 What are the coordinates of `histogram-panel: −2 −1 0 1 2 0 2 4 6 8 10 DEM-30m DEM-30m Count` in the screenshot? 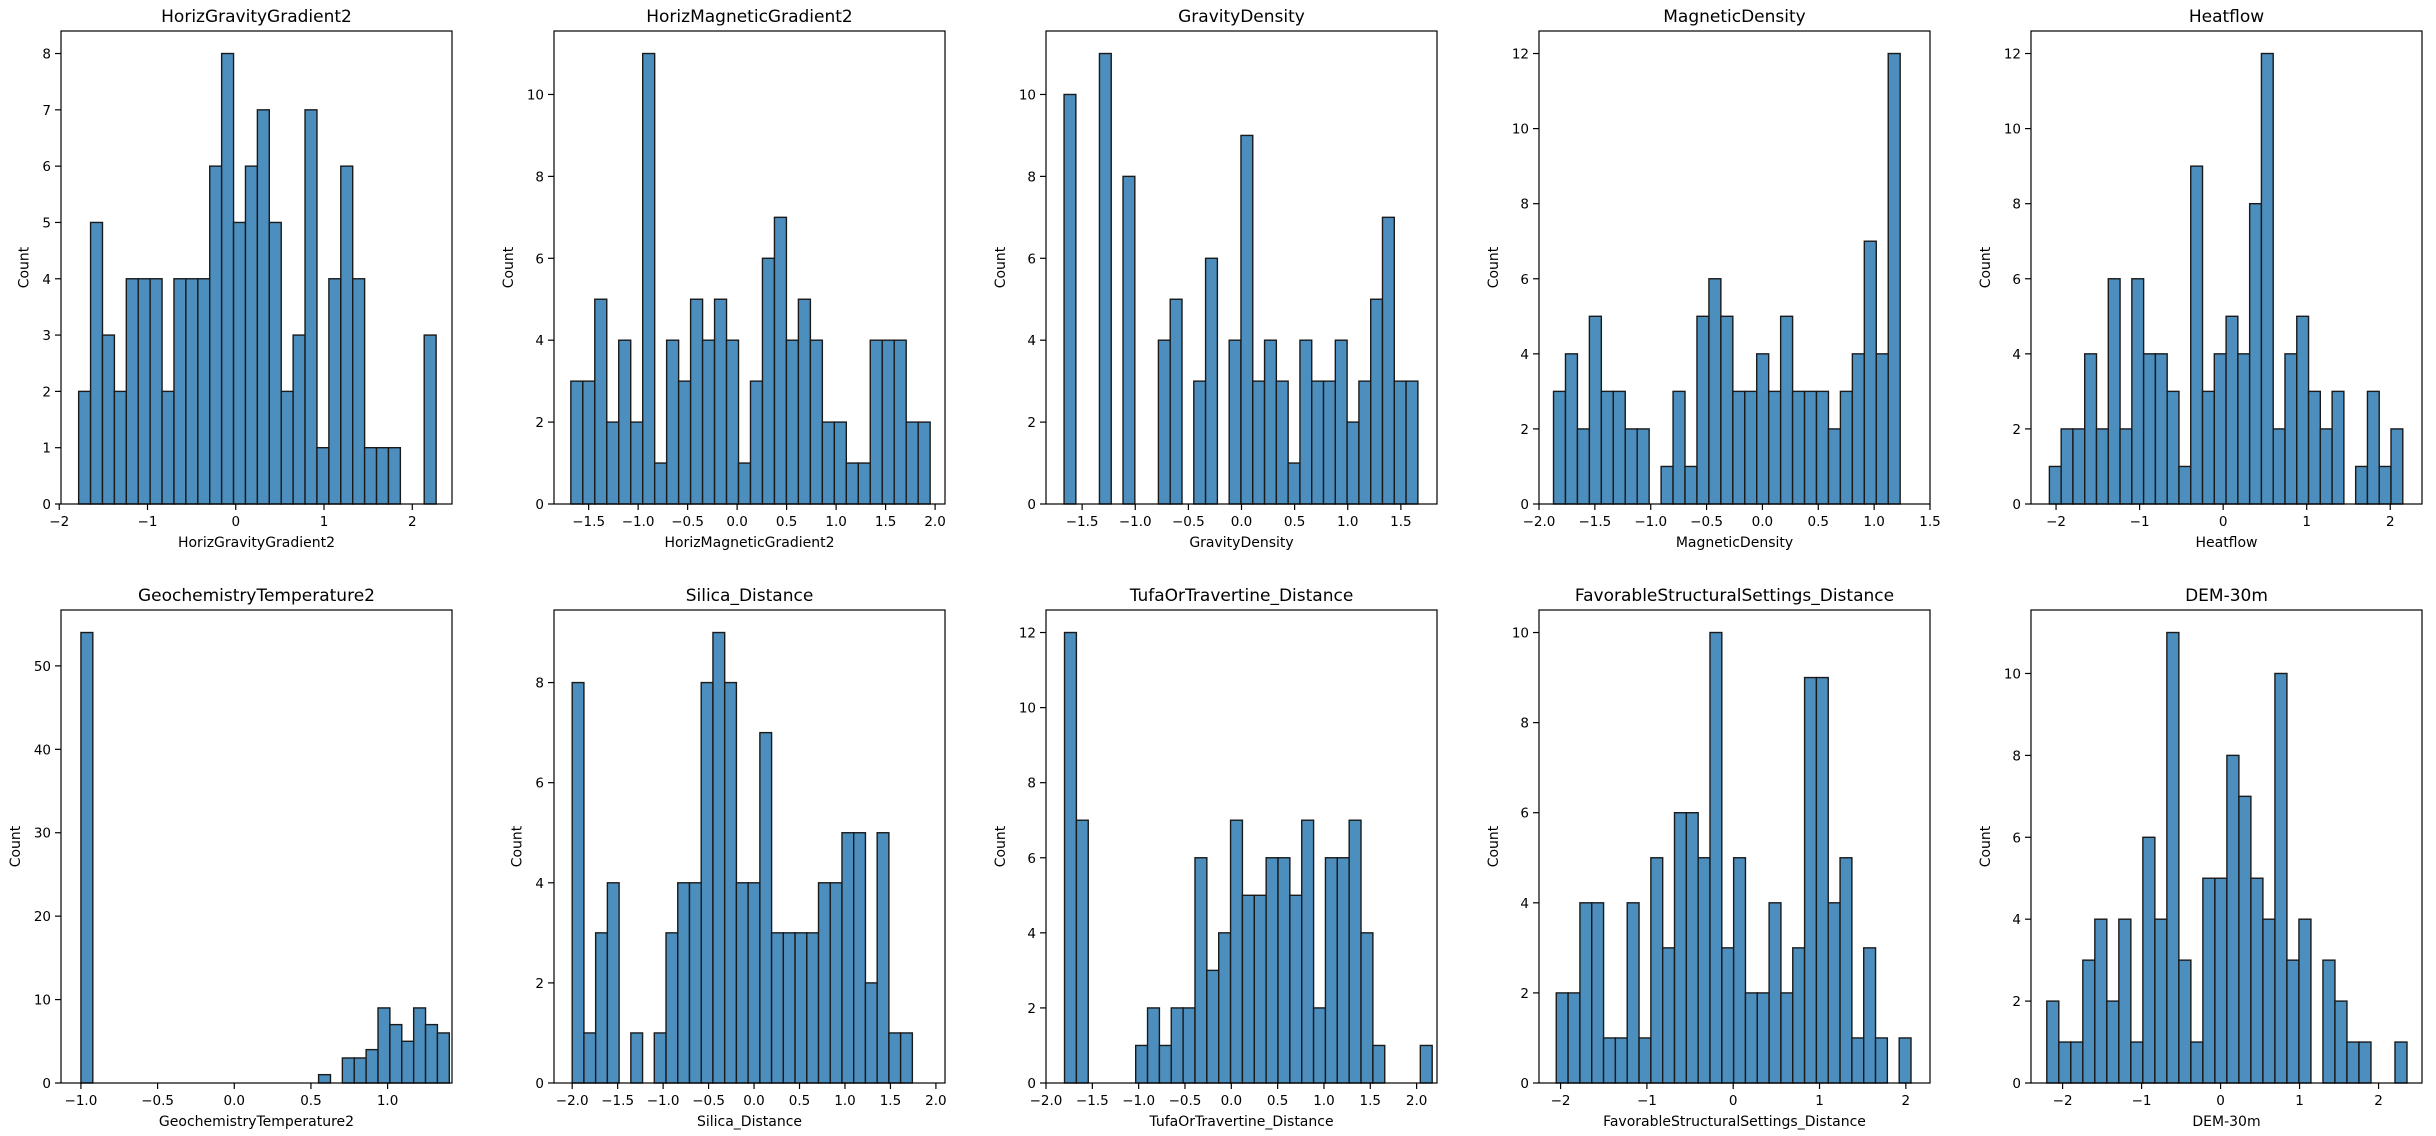 It's located at (2200, 858).